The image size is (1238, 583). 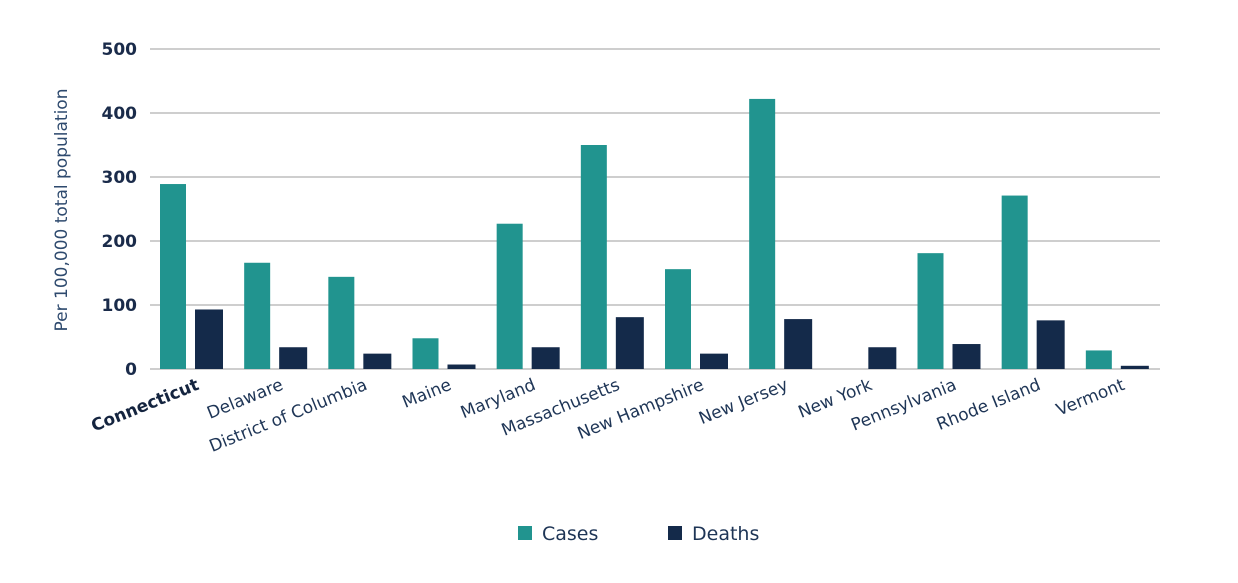 What do you see at coordinates (743, 402) in the screenshot?
I see `x-tick-label: New Jersey` at bounding box center [743, 402].